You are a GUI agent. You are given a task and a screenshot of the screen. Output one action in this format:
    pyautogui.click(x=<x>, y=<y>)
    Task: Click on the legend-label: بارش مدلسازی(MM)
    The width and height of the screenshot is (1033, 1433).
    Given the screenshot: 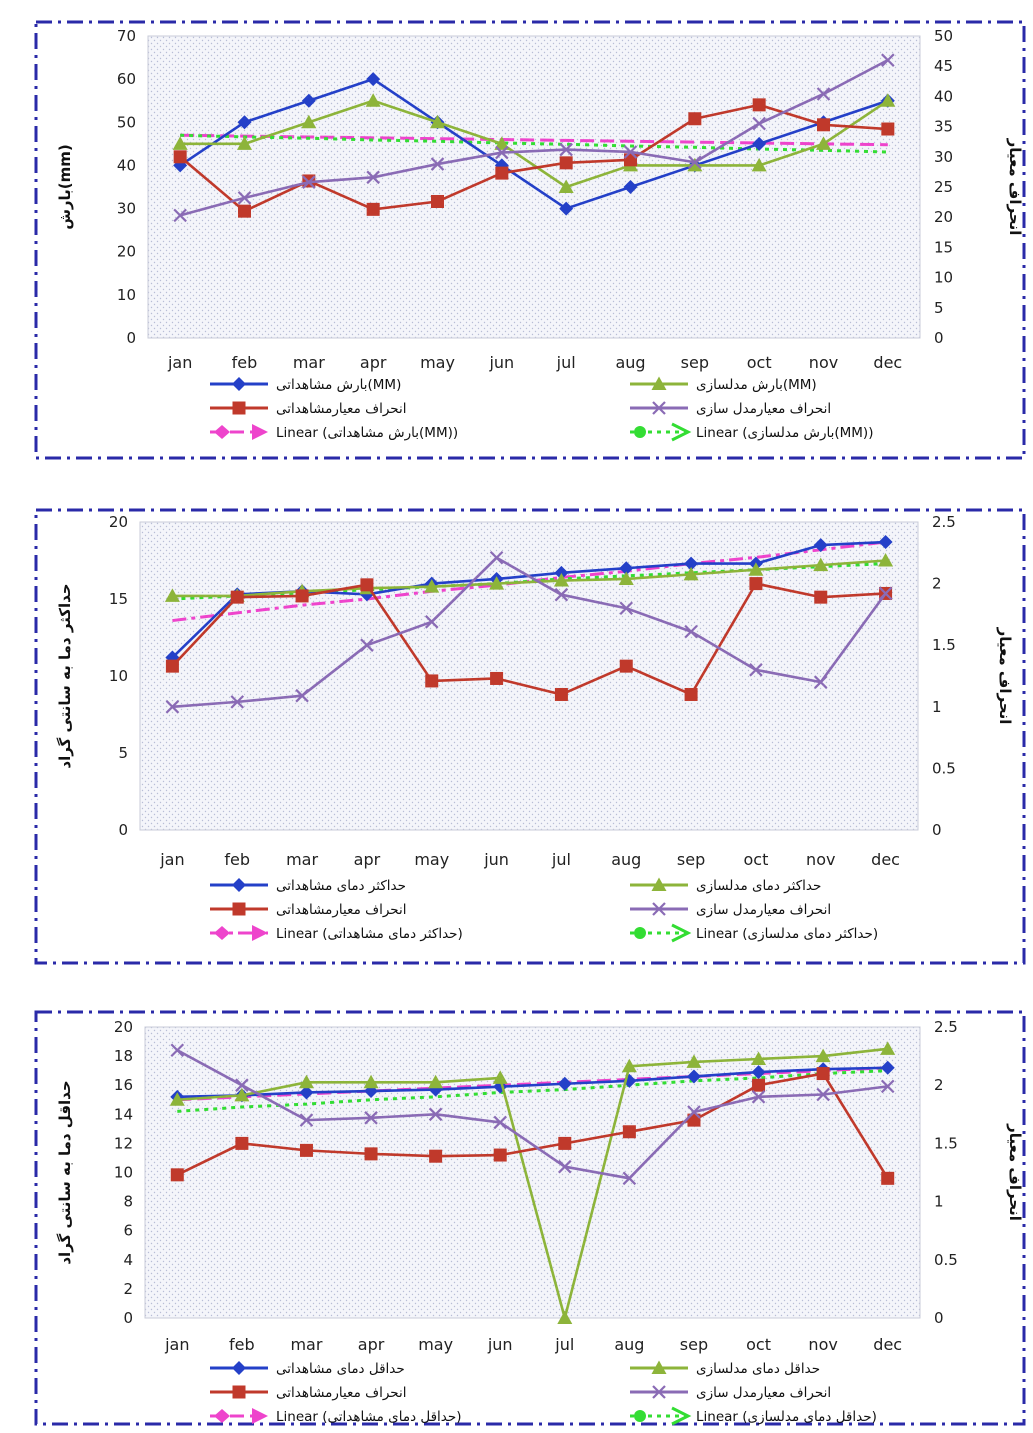 What is the action you would take?
    pyautogui.click(x=756, y=385)
    